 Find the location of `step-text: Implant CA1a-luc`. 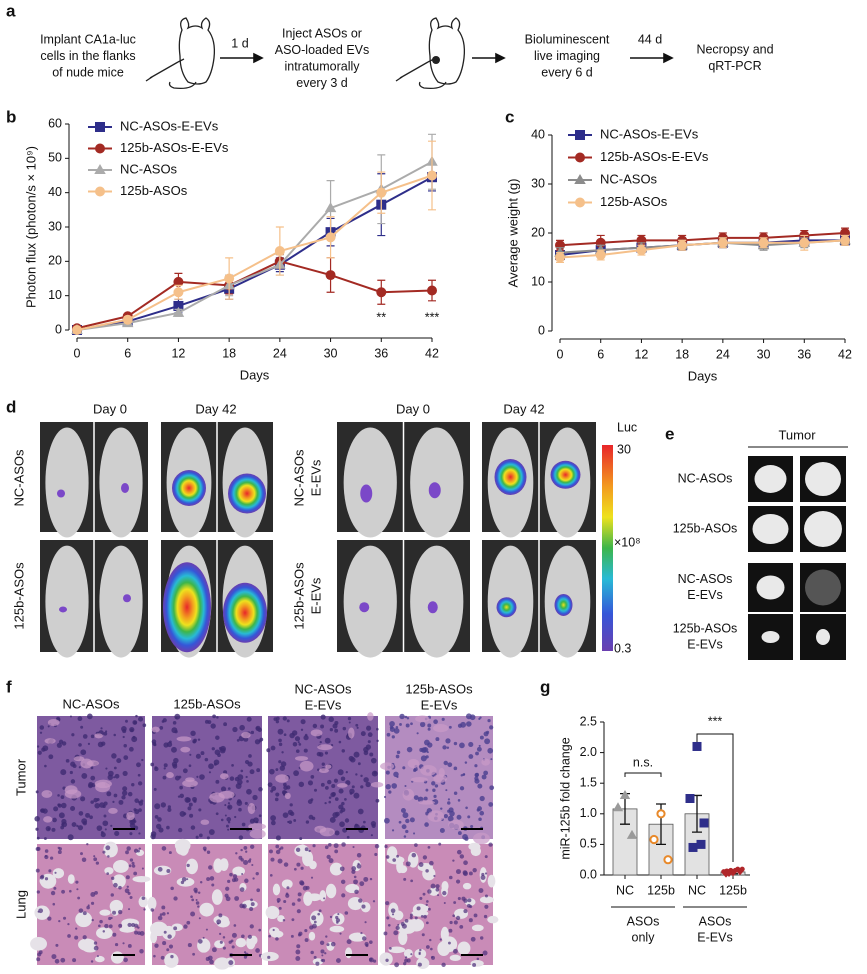

step-text: Implant CA1a-luc is located at coordinates (88, 39).